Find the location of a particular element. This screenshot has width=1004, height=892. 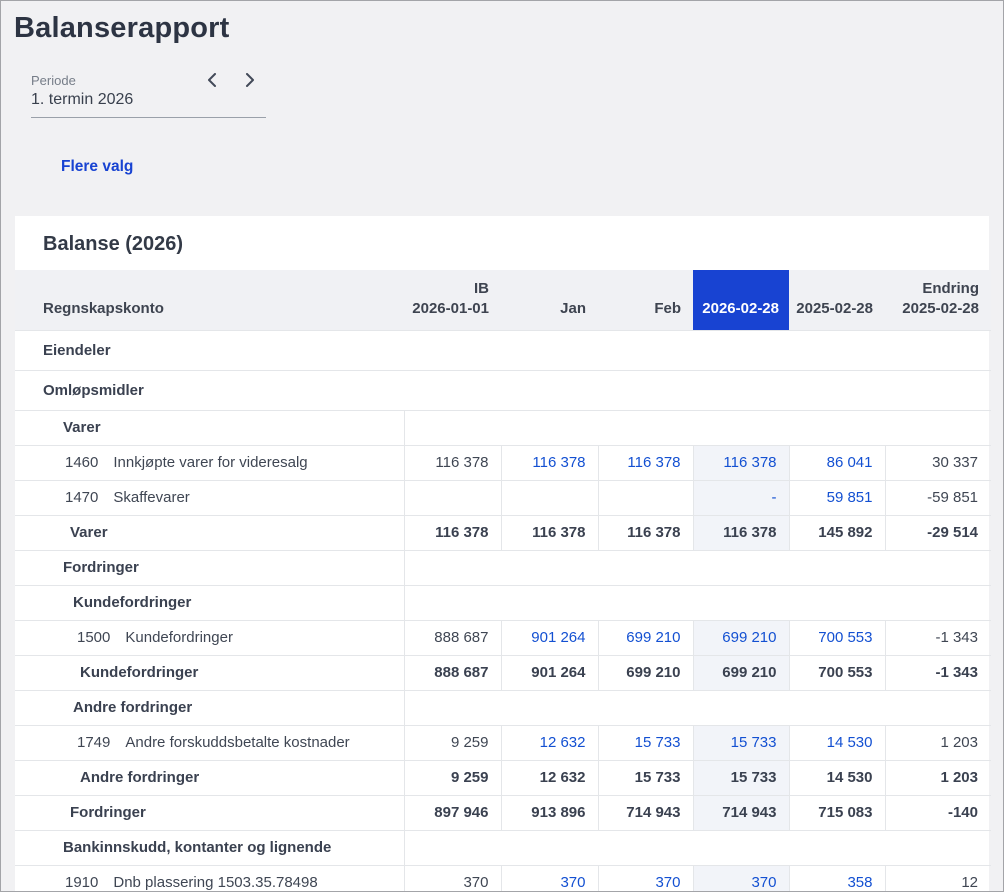

value-cell: 9 259 is located at coordinates (452, 742).